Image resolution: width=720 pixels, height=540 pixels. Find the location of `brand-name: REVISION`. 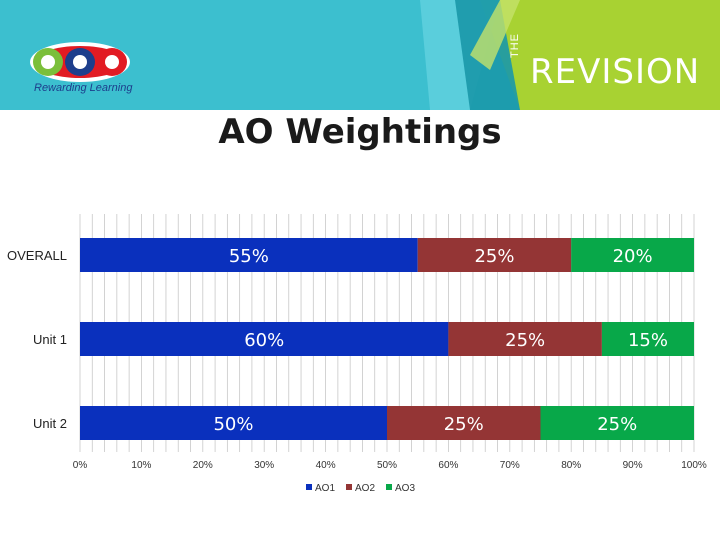

brand-name: REVISION is located at coordinates (615, 72).